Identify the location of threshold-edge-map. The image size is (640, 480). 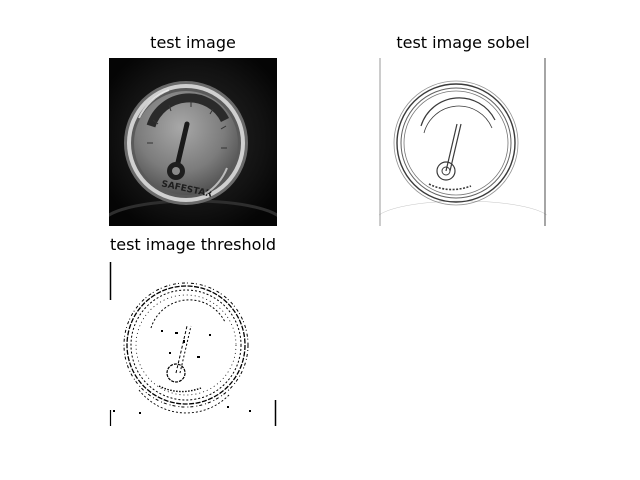
(193, 344).